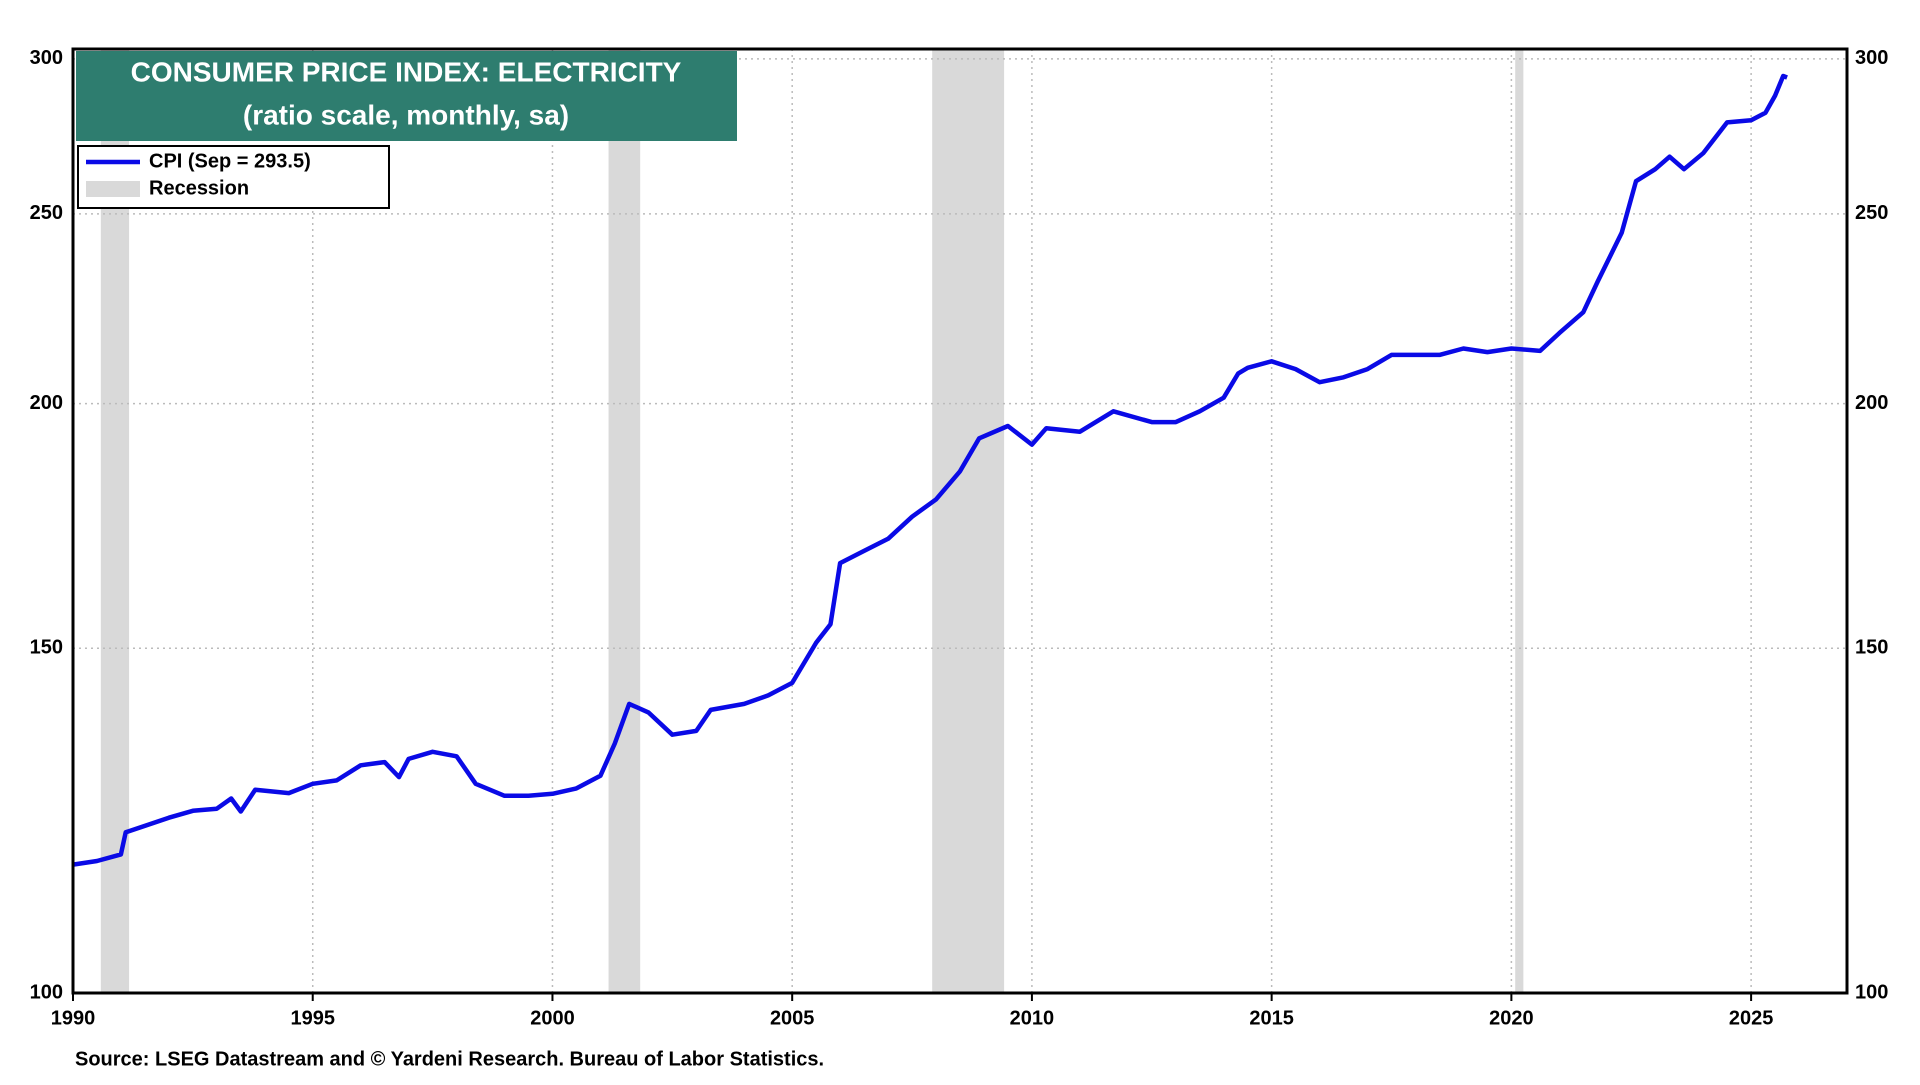 Image resolution: width=1920 pixels, height=1085 pixels. Describe the element at coordinates (406, 71) in the screenshot. I see `chart-title: CONSUMER PRICE INDEX: ELECTRICITY` at that location.